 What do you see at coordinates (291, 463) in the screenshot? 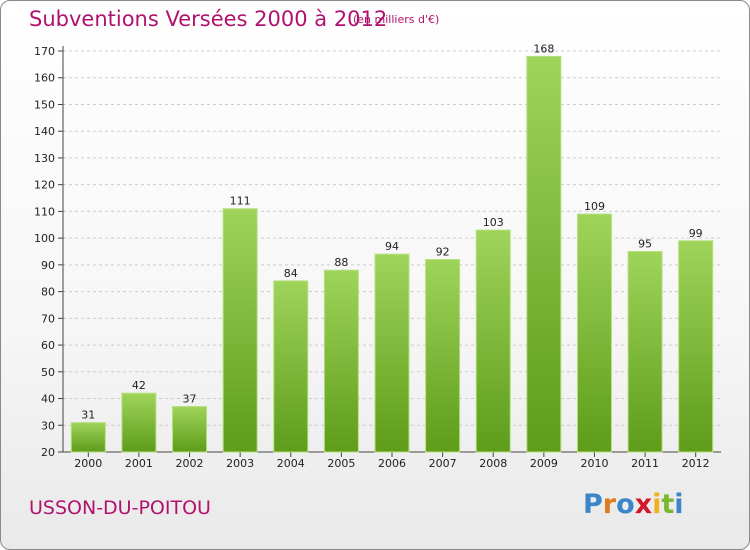
I see `x-tick-label: 2004` at bounding box center [291, 463].